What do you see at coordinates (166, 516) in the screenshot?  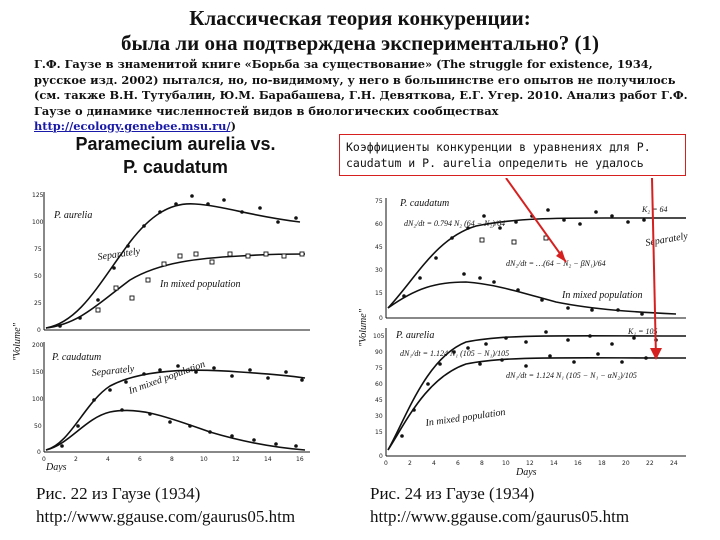 I see `caption-left-line-2: http://www.ggause.com/gaurus05.htm` at bounding box center [166, 516].